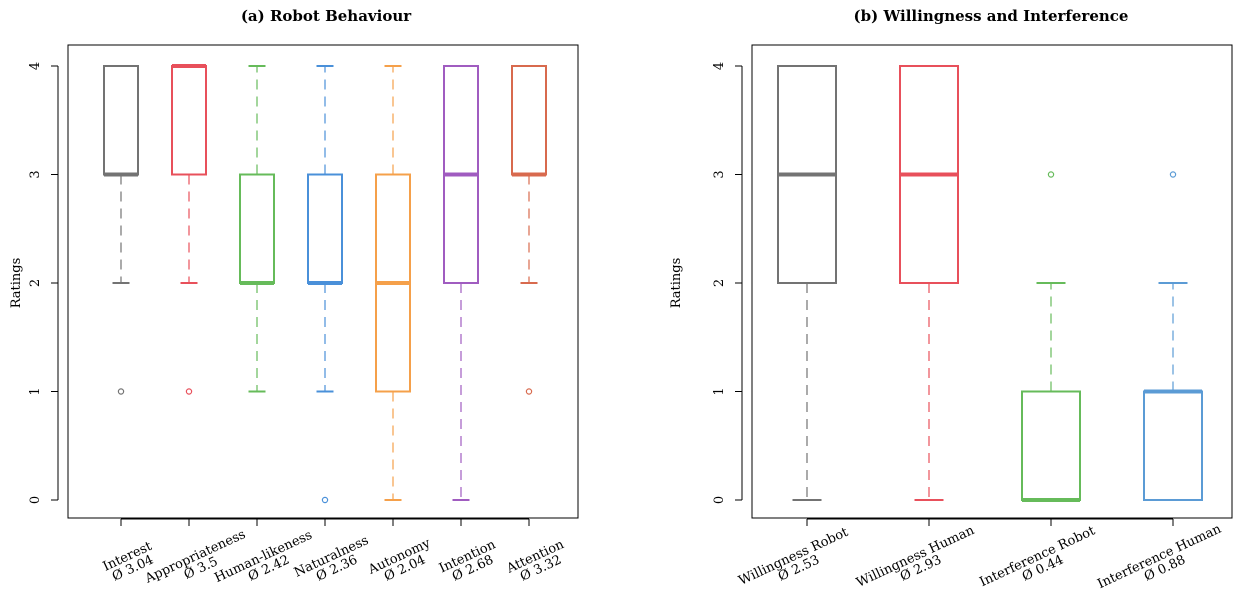 The height and width of the screenshot is (594, 1240). Describe the element at coordinates (538, 563) in the screenshot. I see `category-label-attention: AttentionØ 3.32` at that location.